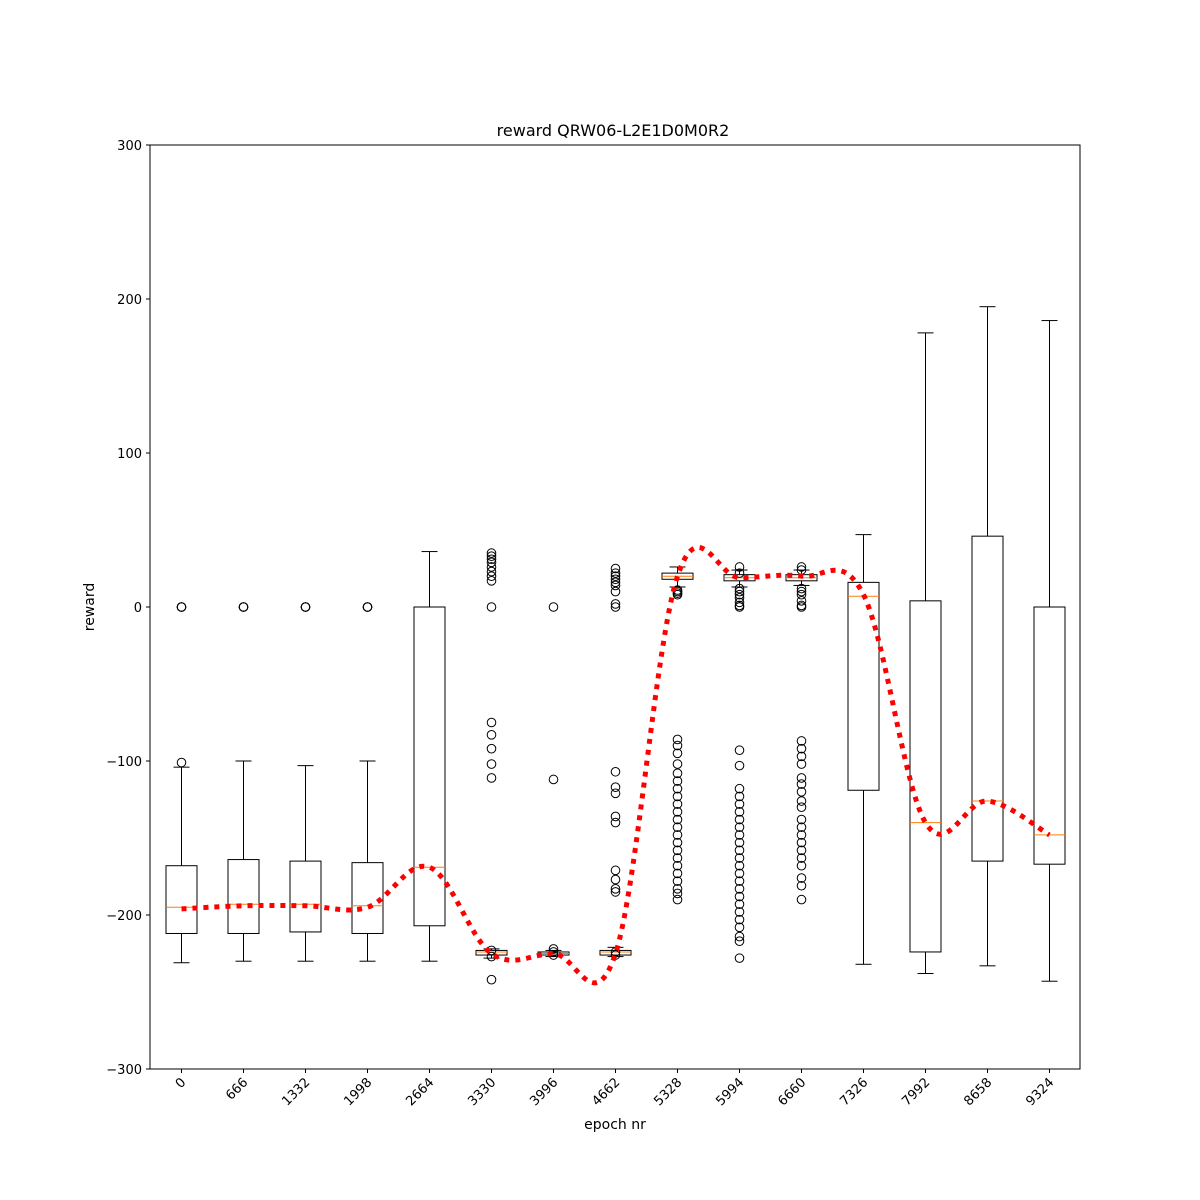 The image size is (1200, 1200). Describe the element at coordinates (129, 146) in the screenshot. I see `y-tick-label: 300` at that location.